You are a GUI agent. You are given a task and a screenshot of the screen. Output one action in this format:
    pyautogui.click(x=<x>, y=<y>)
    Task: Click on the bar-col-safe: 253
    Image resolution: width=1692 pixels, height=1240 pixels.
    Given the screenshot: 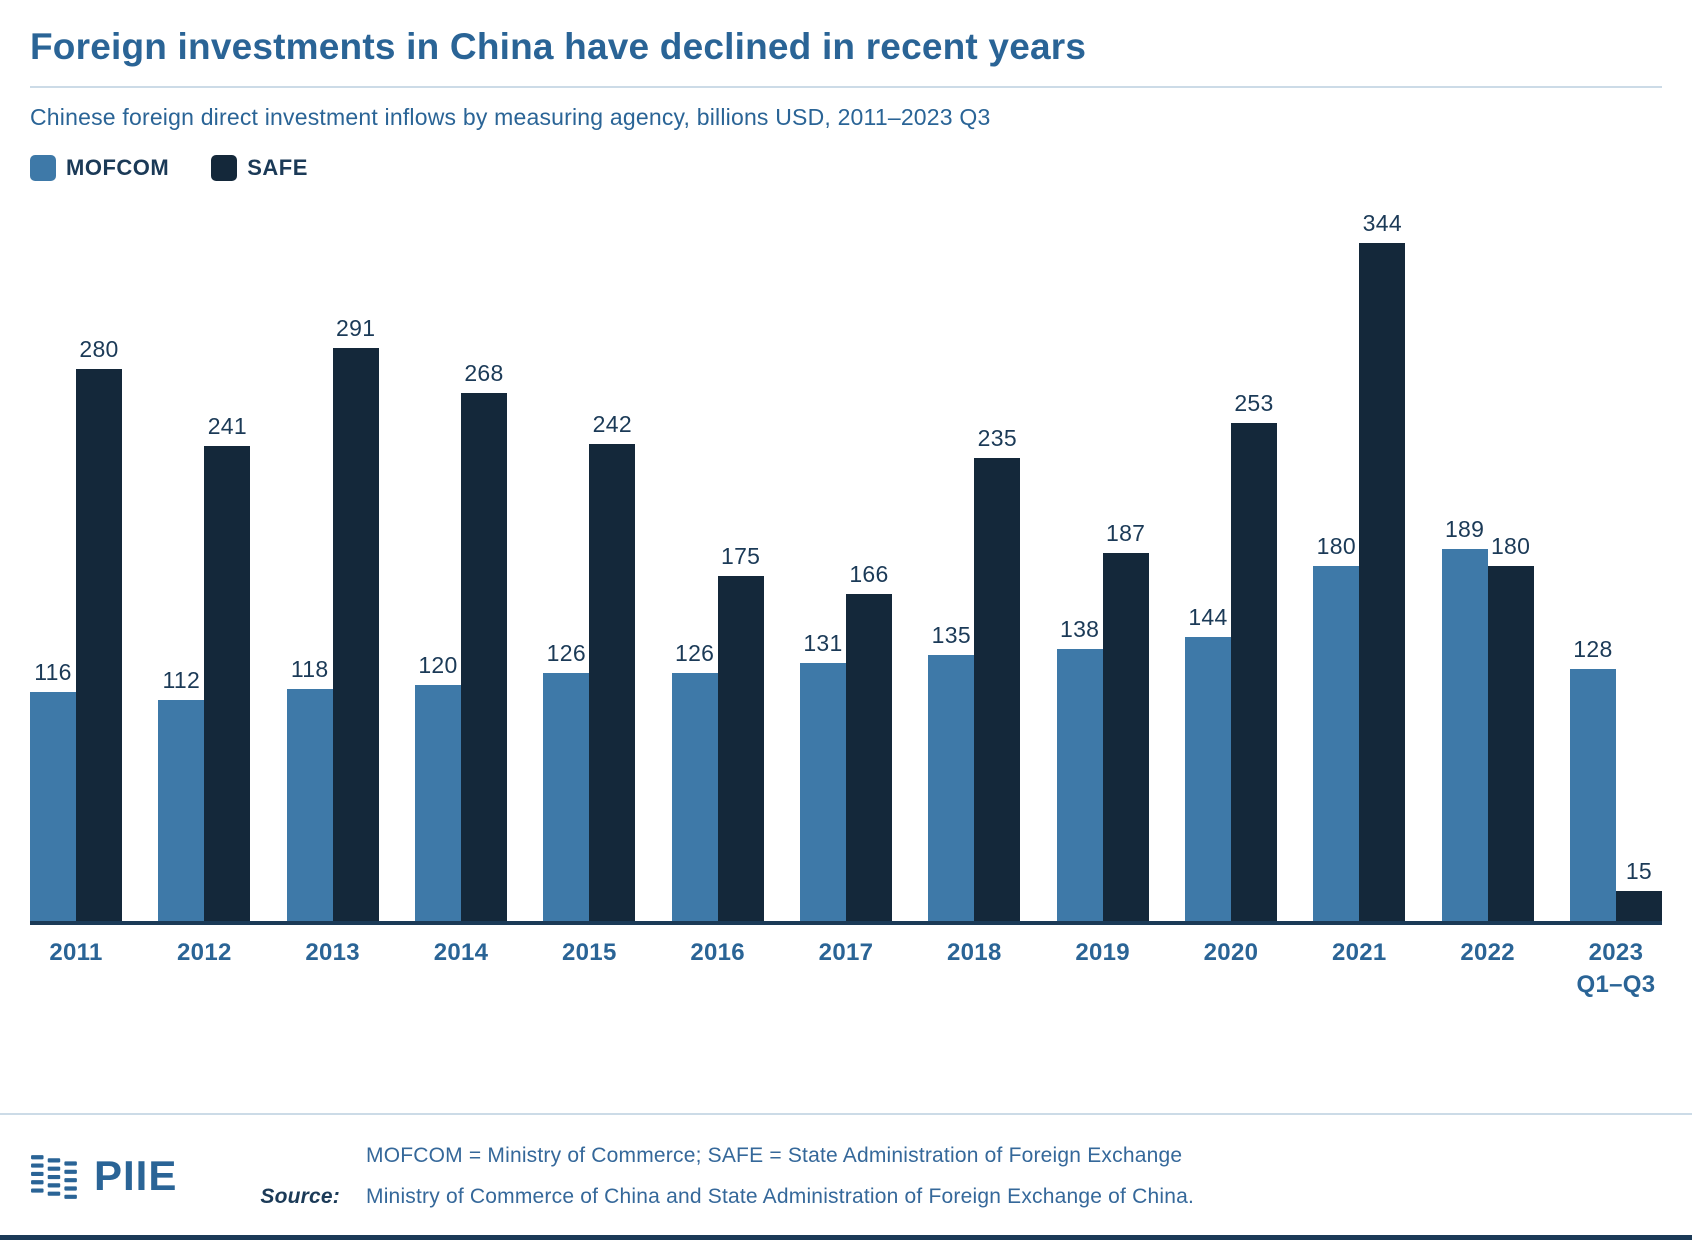 What is the action you would take?
    pyautogui.click(x=1253, y=655)
    